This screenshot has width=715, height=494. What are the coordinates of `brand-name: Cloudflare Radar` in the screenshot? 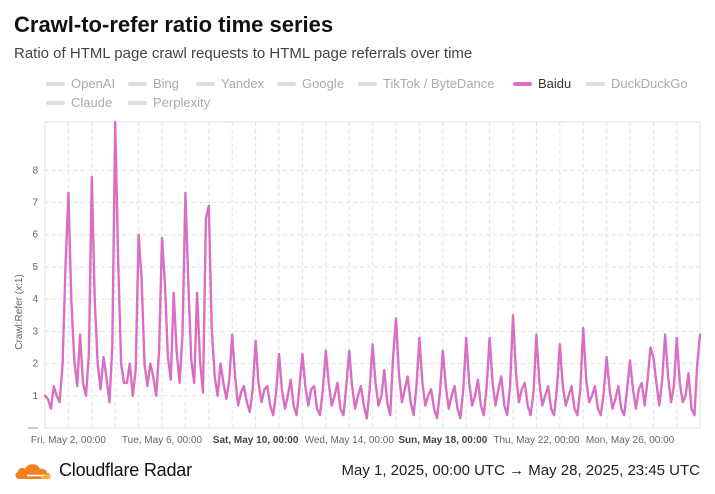 It's located at (125, 470).